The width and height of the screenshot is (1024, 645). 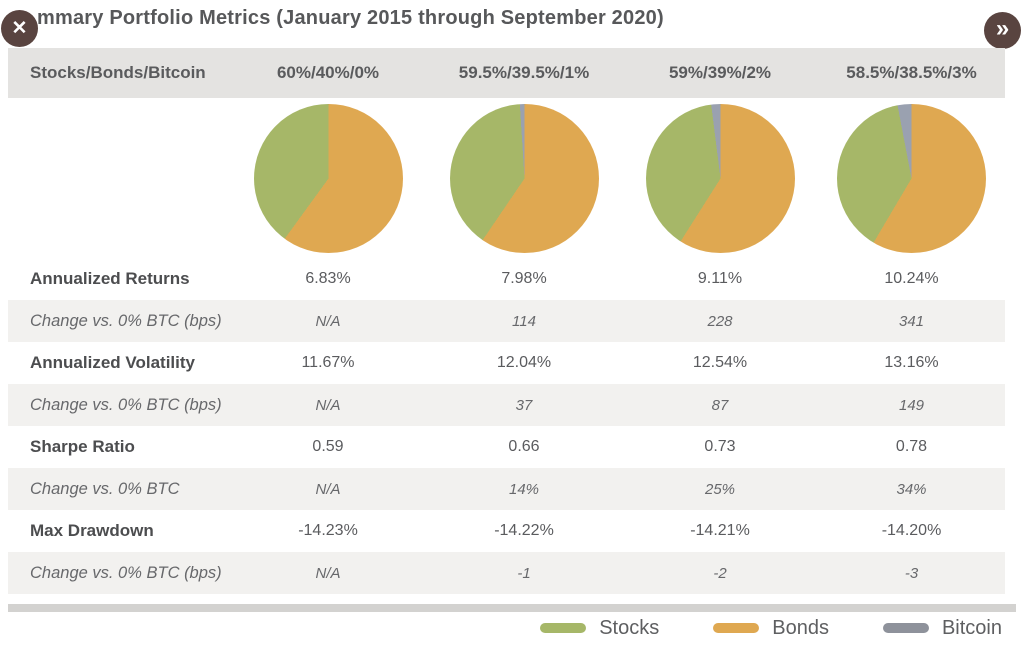 I want to click on pie-chart-58.5-38.5-3, so click(x=911, y=178).